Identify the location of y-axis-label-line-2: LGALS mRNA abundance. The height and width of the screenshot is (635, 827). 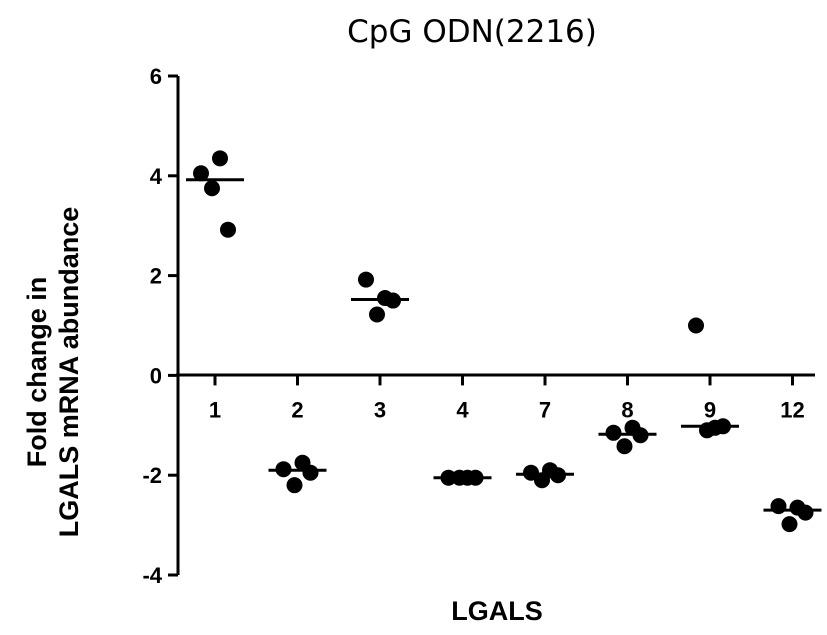
(69, 372).